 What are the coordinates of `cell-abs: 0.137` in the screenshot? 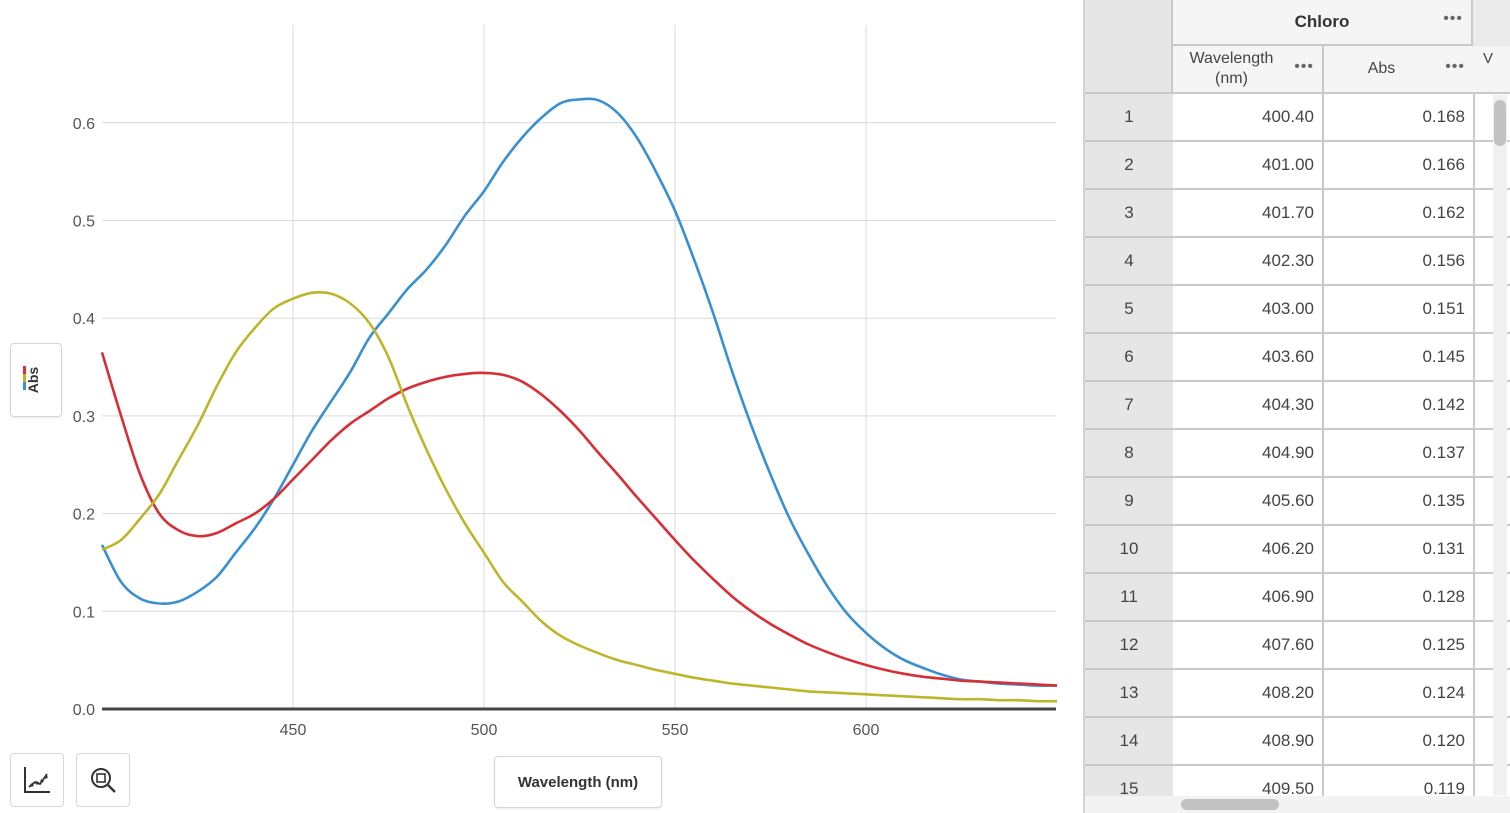 It's located at (1399, 454).